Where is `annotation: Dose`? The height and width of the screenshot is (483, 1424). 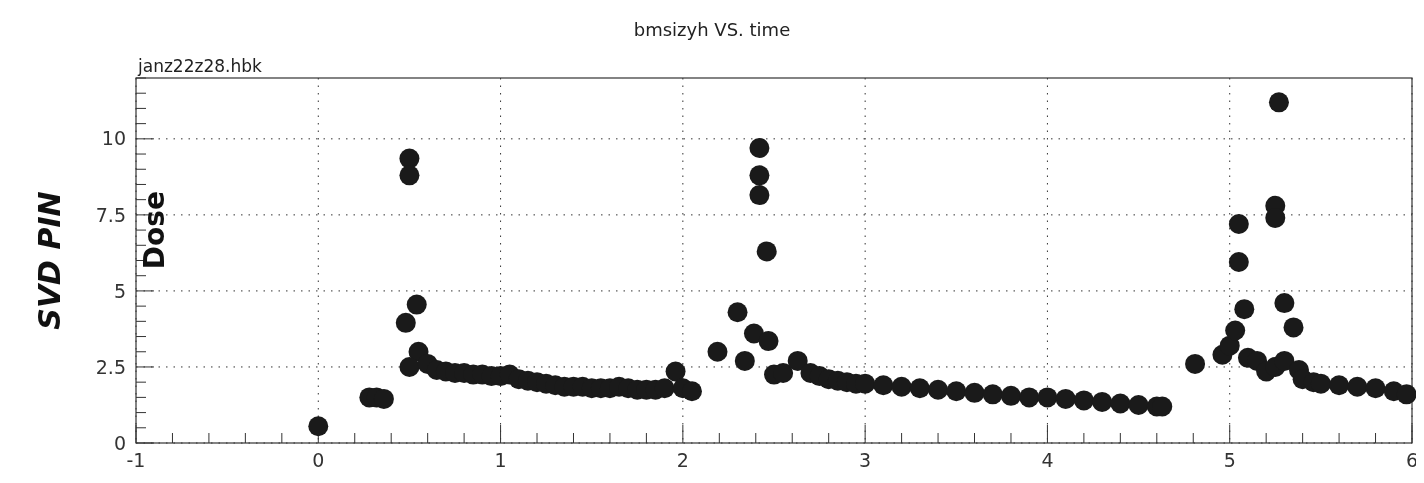 annotation: Dose is located at coordinates (154, 230).